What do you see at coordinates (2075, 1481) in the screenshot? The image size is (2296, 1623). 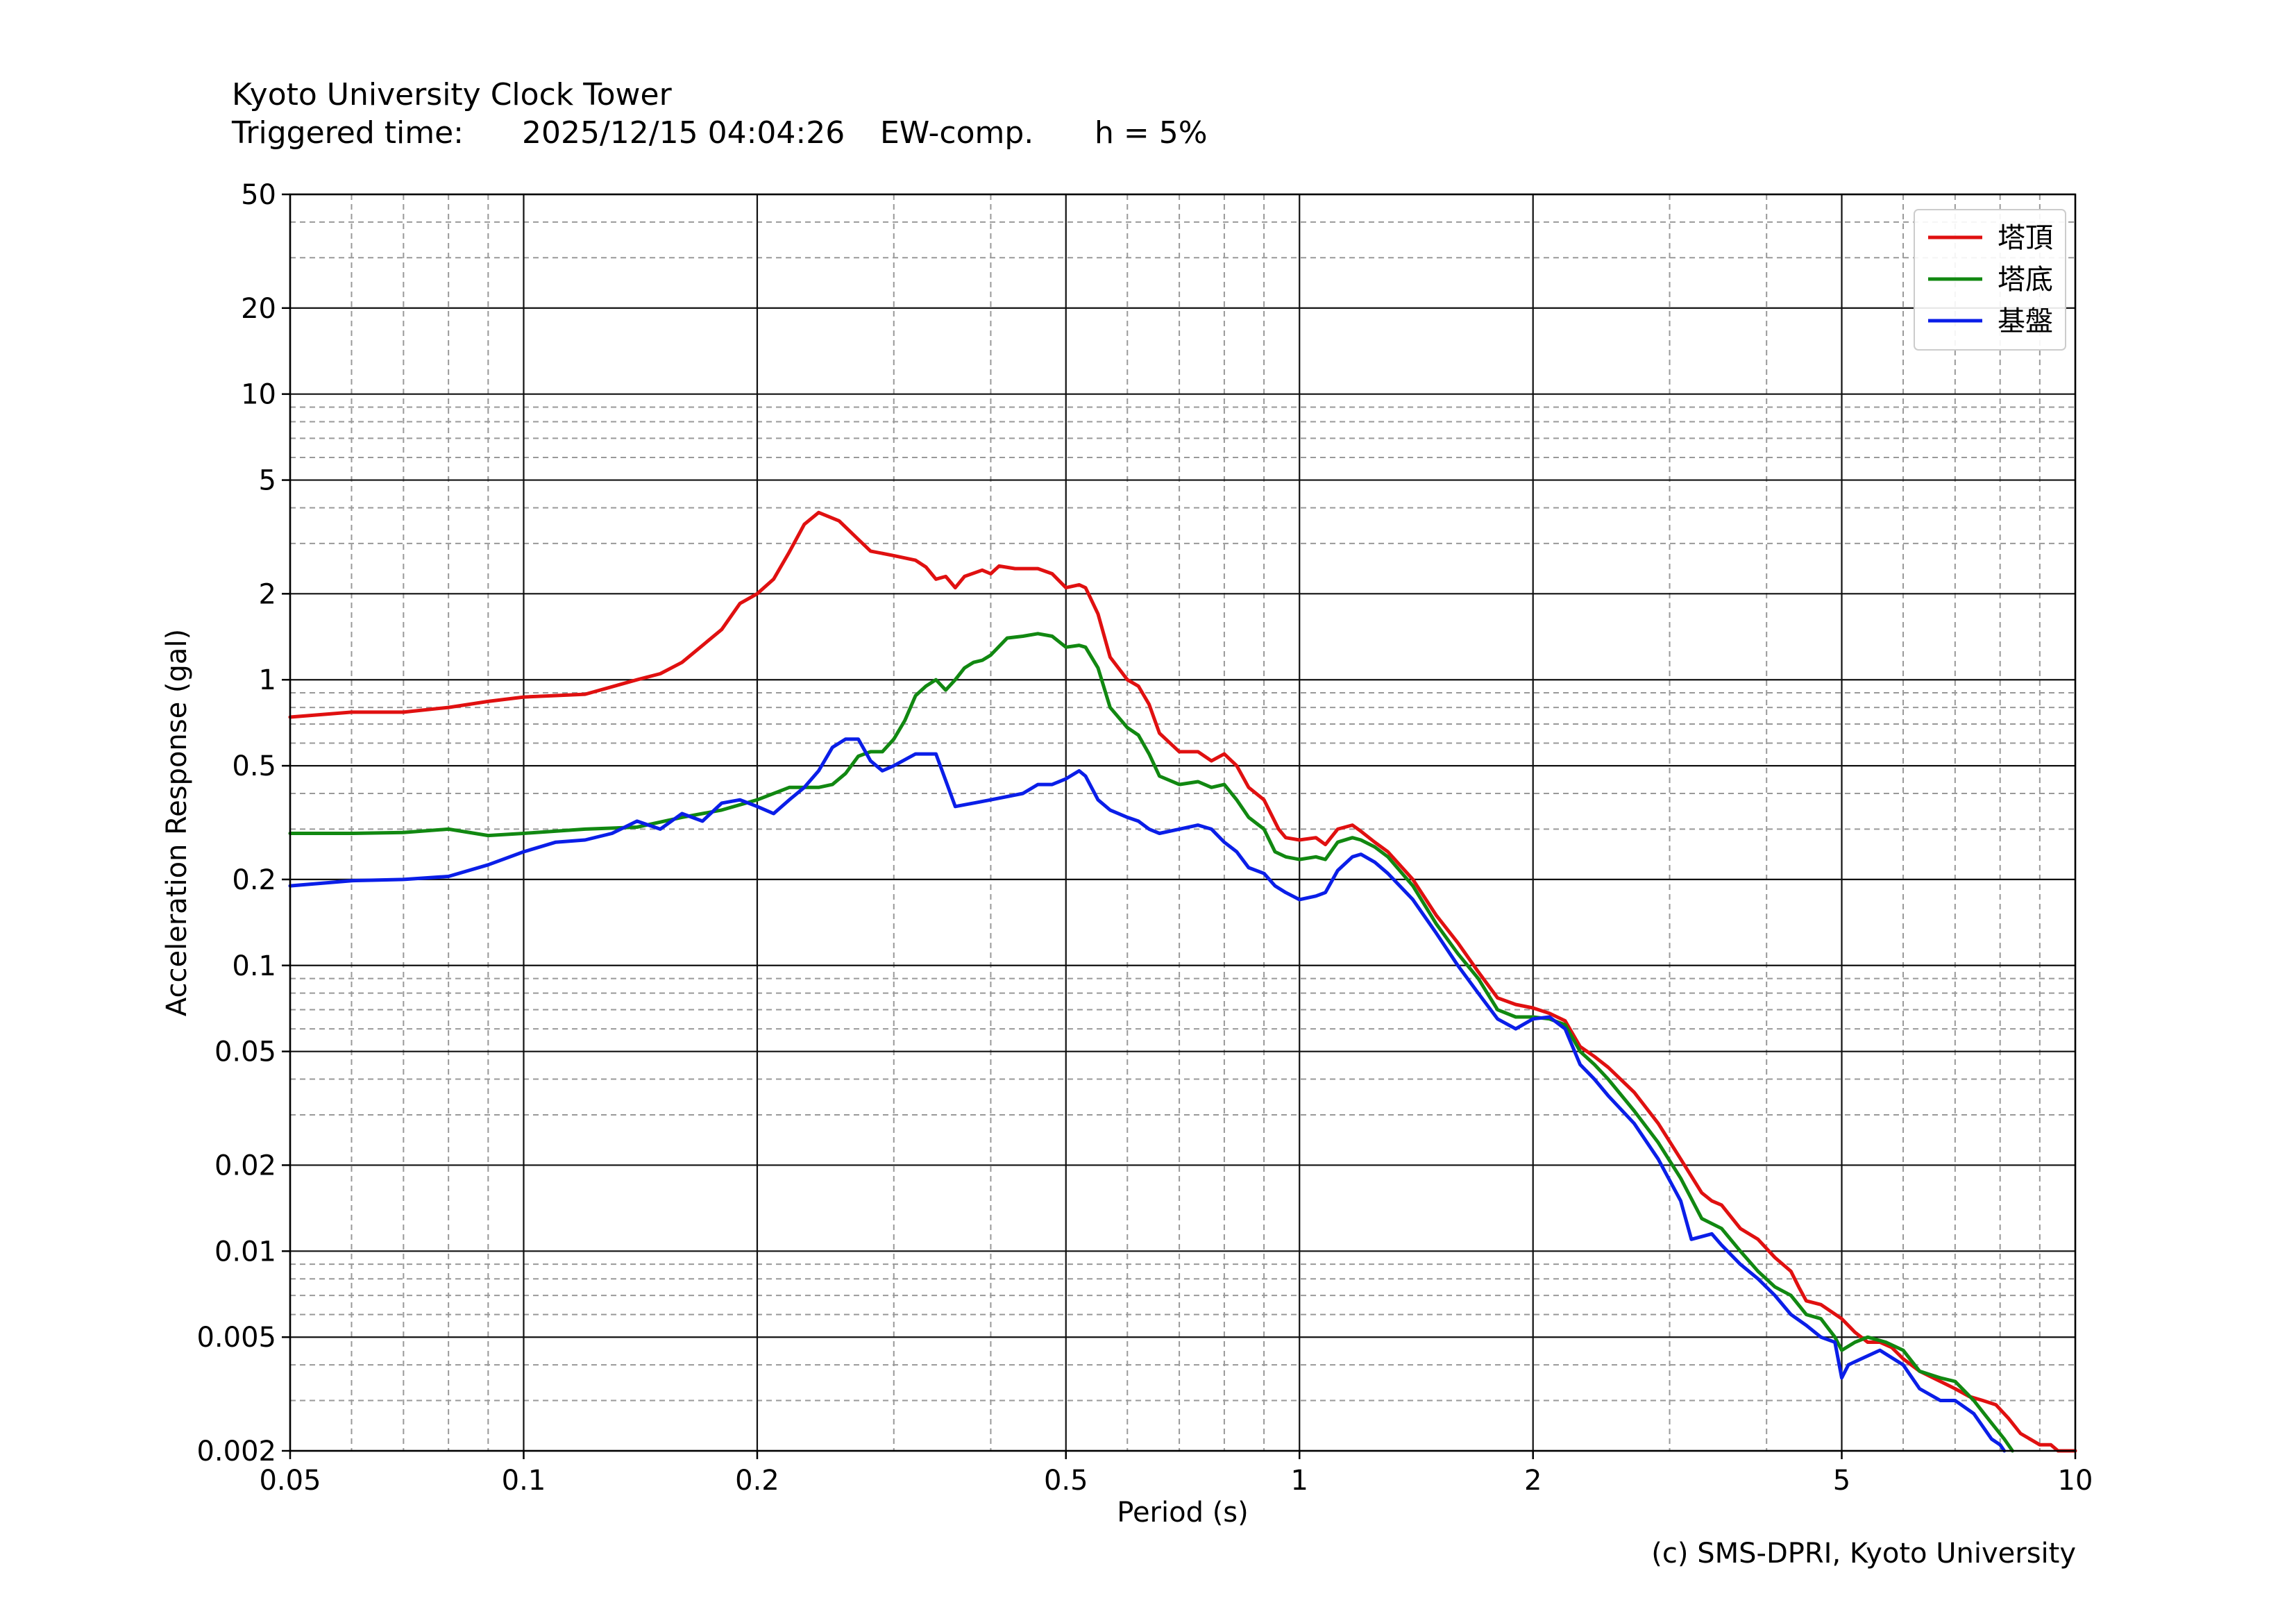 I see `x-tick-label: 10` at bounding box center [2075, 1481].